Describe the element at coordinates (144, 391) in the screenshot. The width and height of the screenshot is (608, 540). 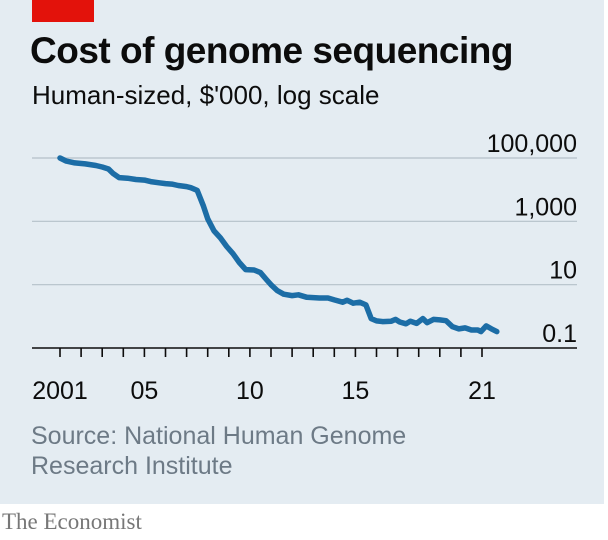
I see `x-tick-label: 05` at that location.